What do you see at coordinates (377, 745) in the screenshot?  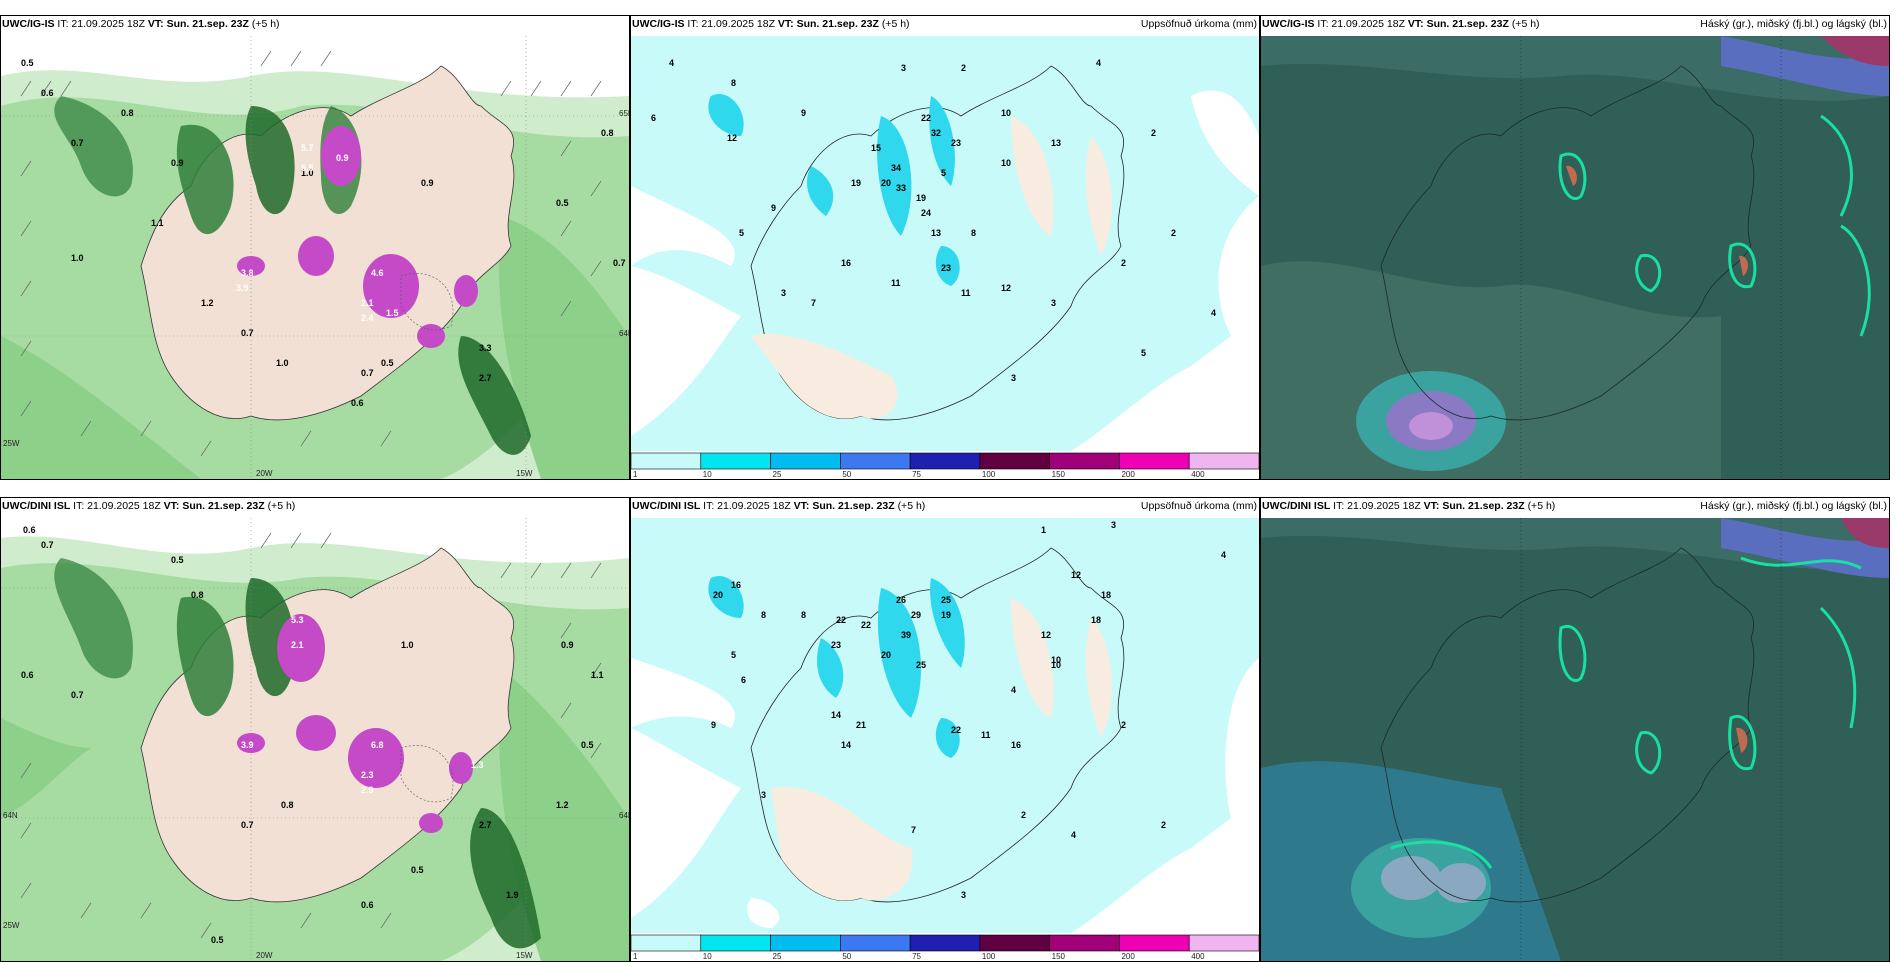 I see `wind-value: 6.8` at bounding box center [377, 745].